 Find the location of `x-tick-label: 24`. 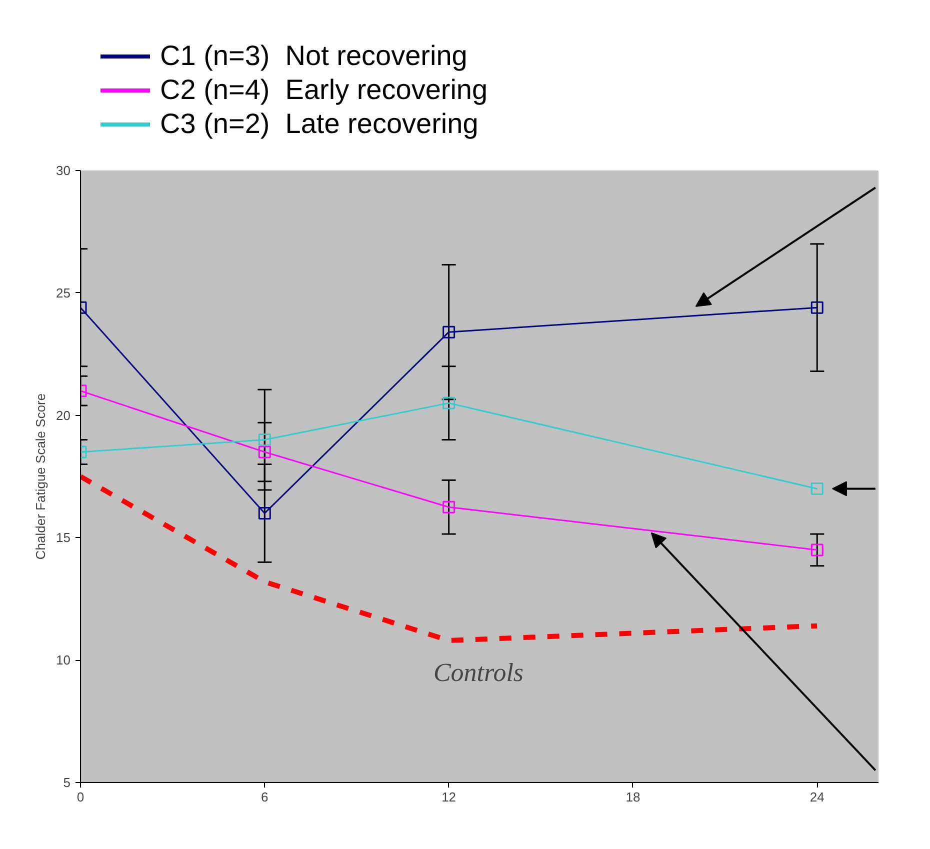

x-tick-label: 24 is located at coordinates (817, 797).